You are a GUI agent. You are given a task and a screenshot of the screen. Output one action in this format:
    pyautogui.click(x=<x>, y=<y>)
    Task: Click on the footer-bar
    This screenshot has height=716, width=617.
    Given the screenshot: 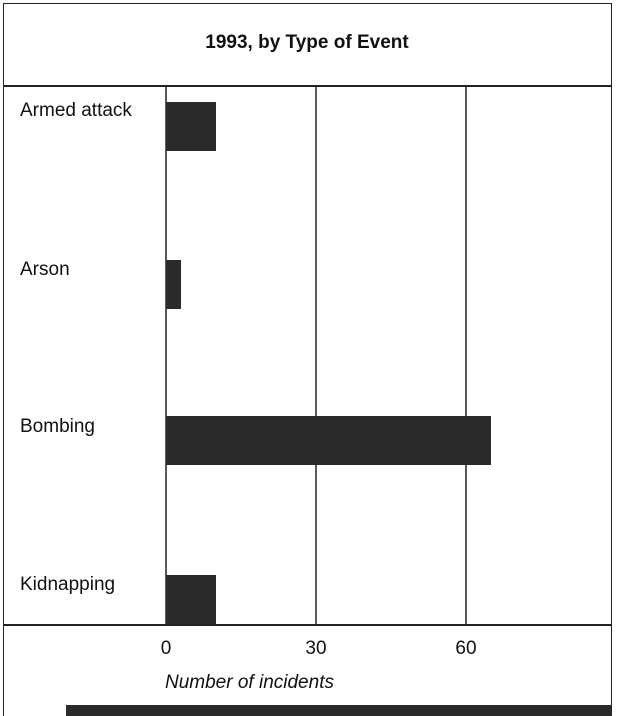 What is the action you would take?
    pyautogui.click(x=339, y=710)
    